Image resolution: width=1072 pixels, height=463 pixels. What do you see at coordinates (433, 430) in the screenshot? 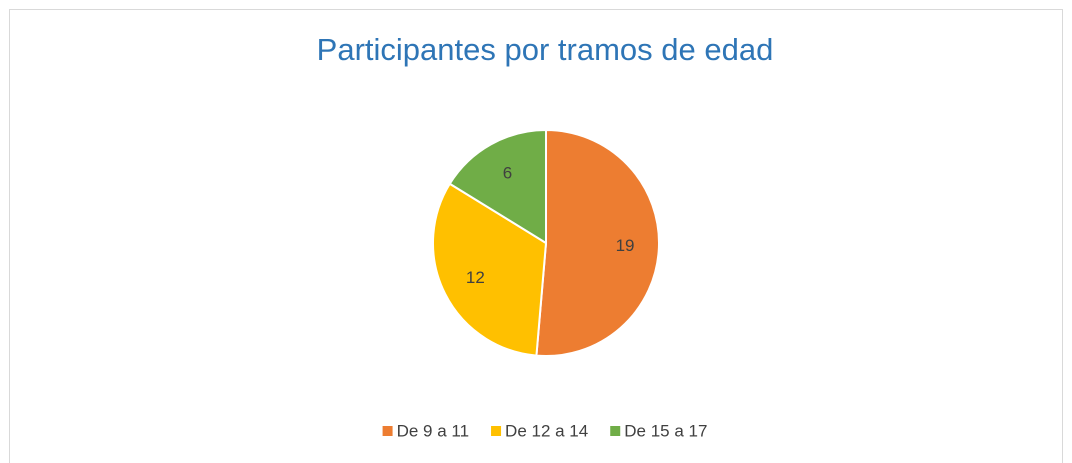
I see `legend-label: De 9 a 11` at bounding box center [433, 430].